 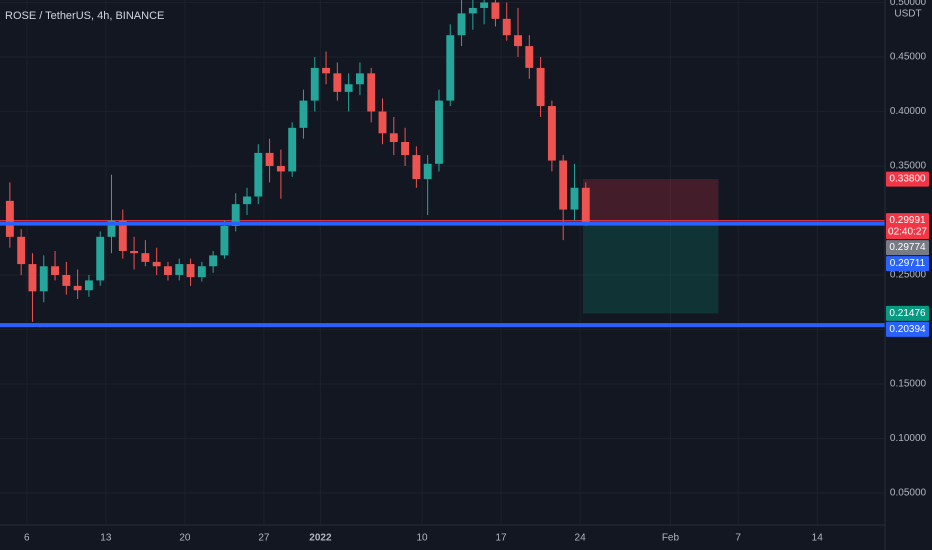 What do you see at coordinates (264, 538) in the screenshot?
I see `x-tick-label: 27` at bounding box center [264, 538].